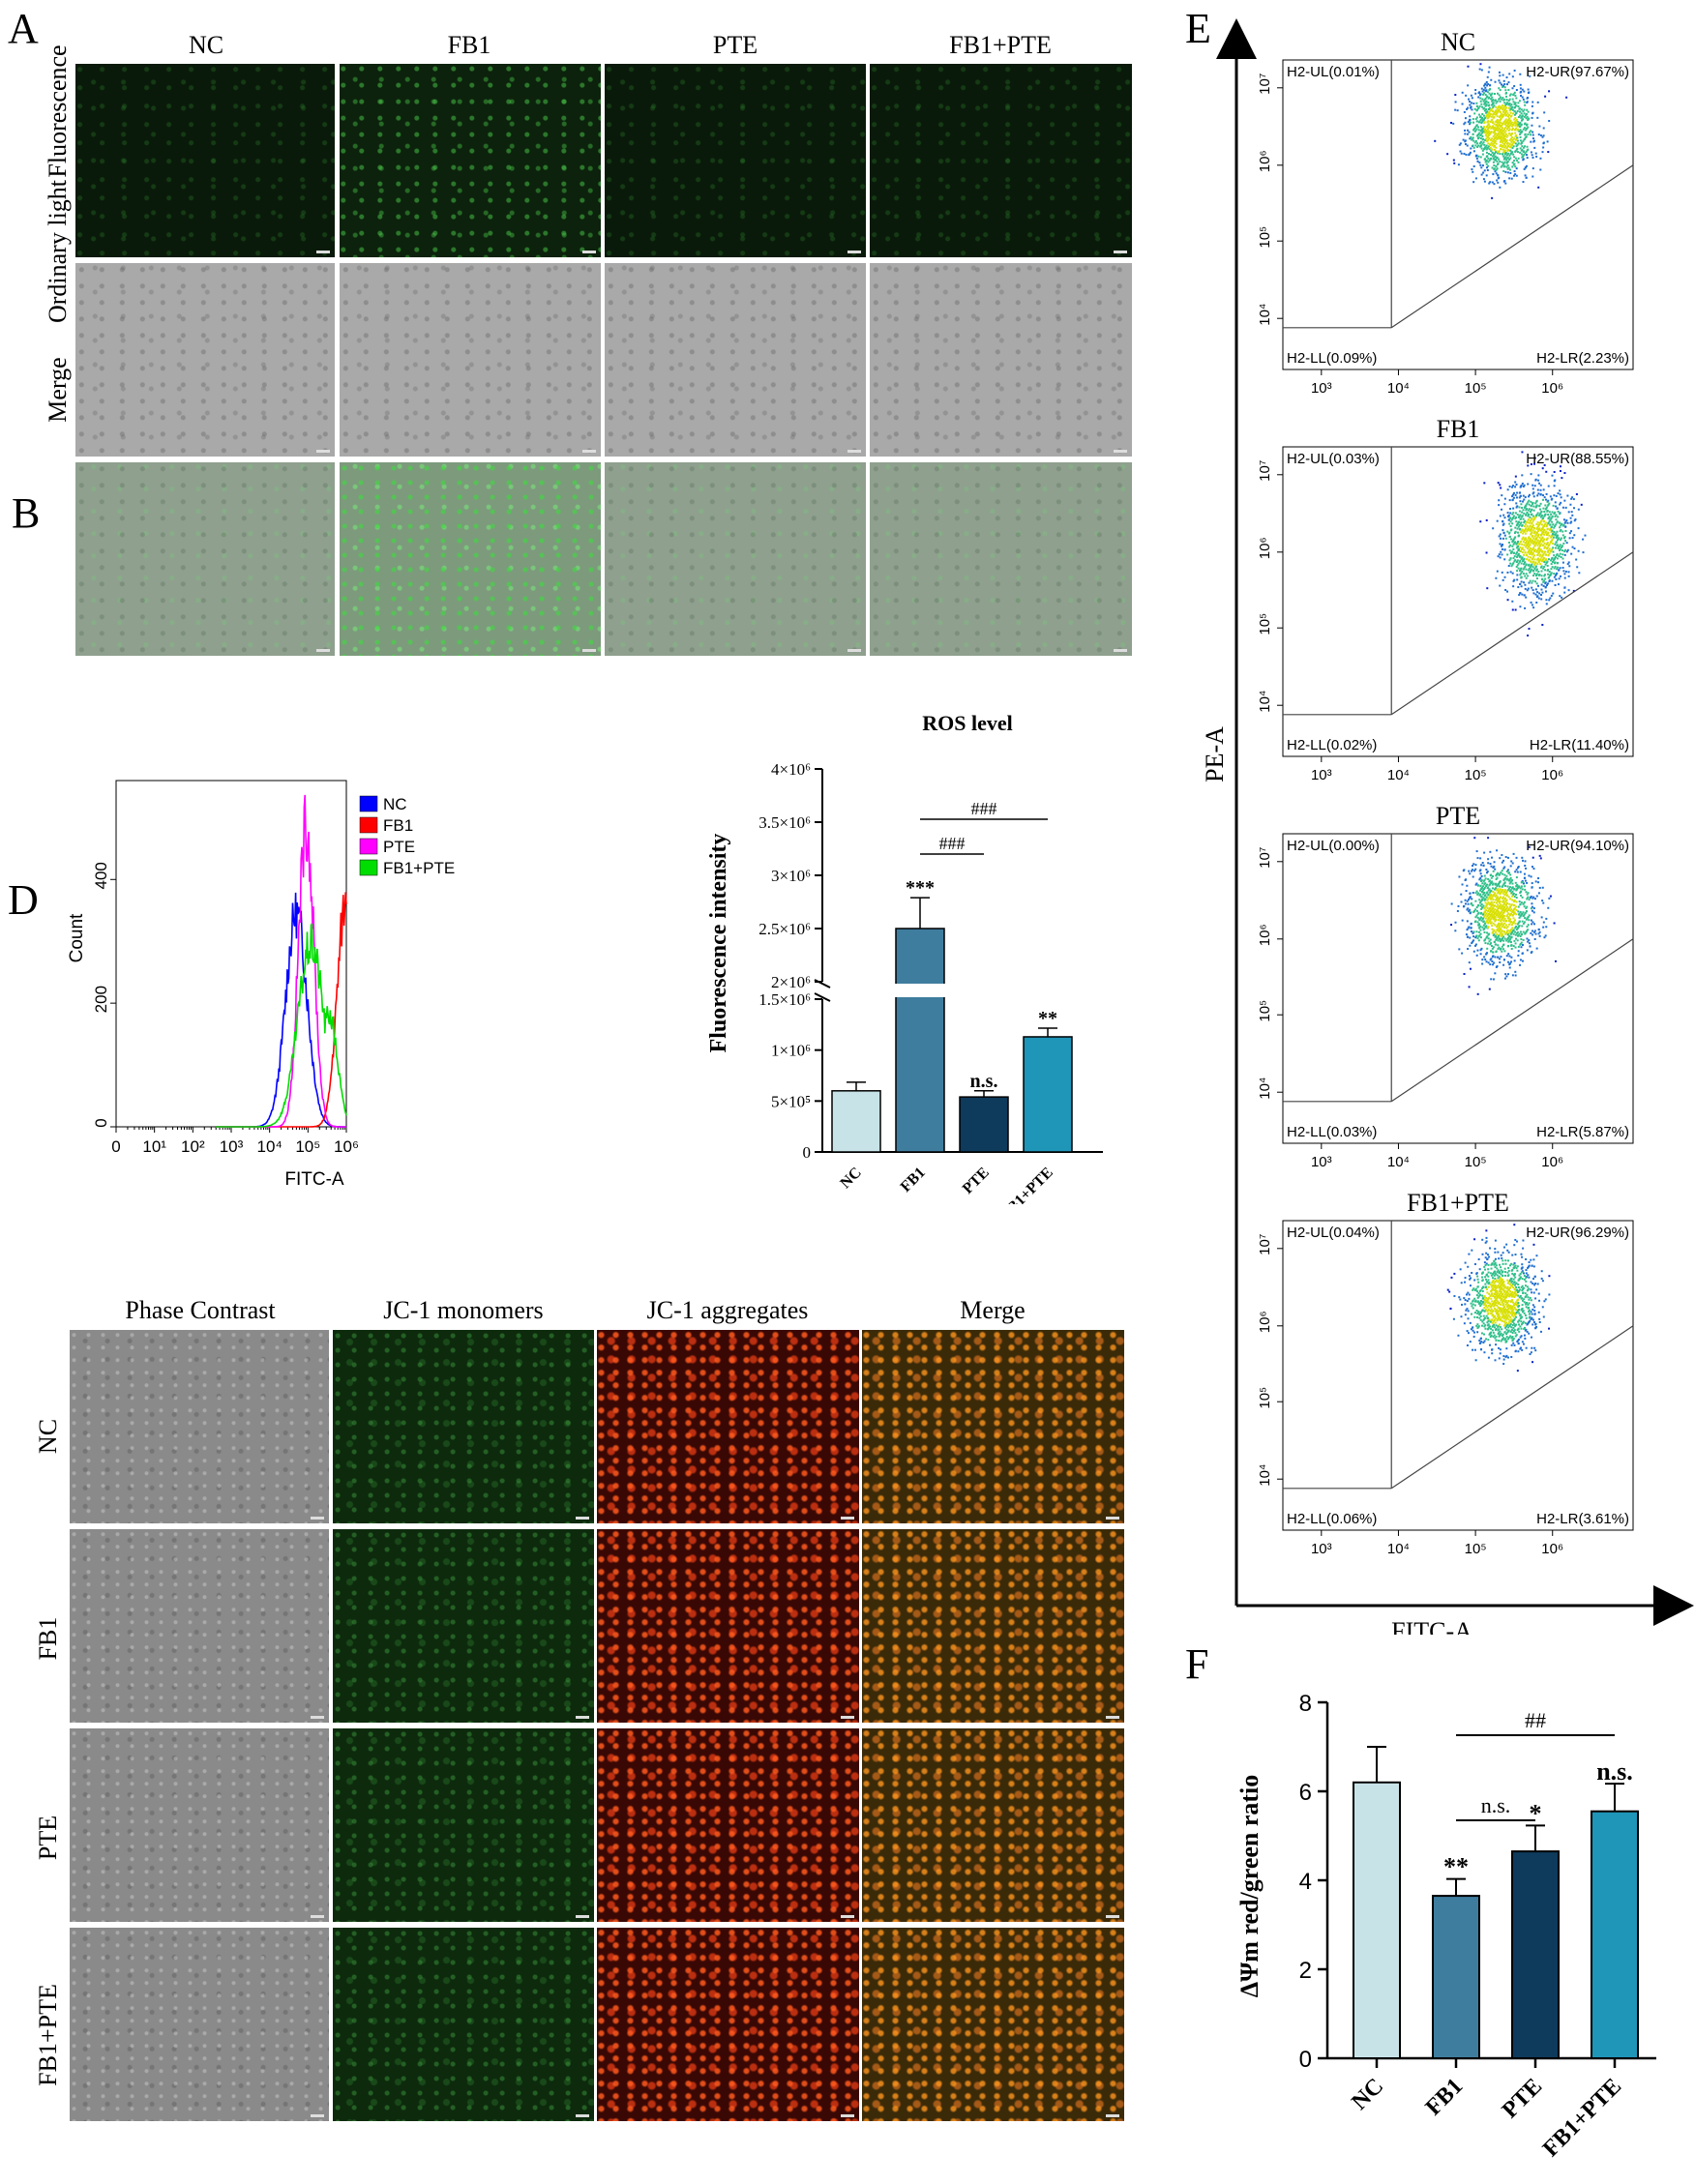 The height and width of the screenshot is (2184, 1695). Describe the element at coordinates (48, 2035) in the screenshot. I see `panel-d-row-fb1pte: FB1+PTE` at that location.